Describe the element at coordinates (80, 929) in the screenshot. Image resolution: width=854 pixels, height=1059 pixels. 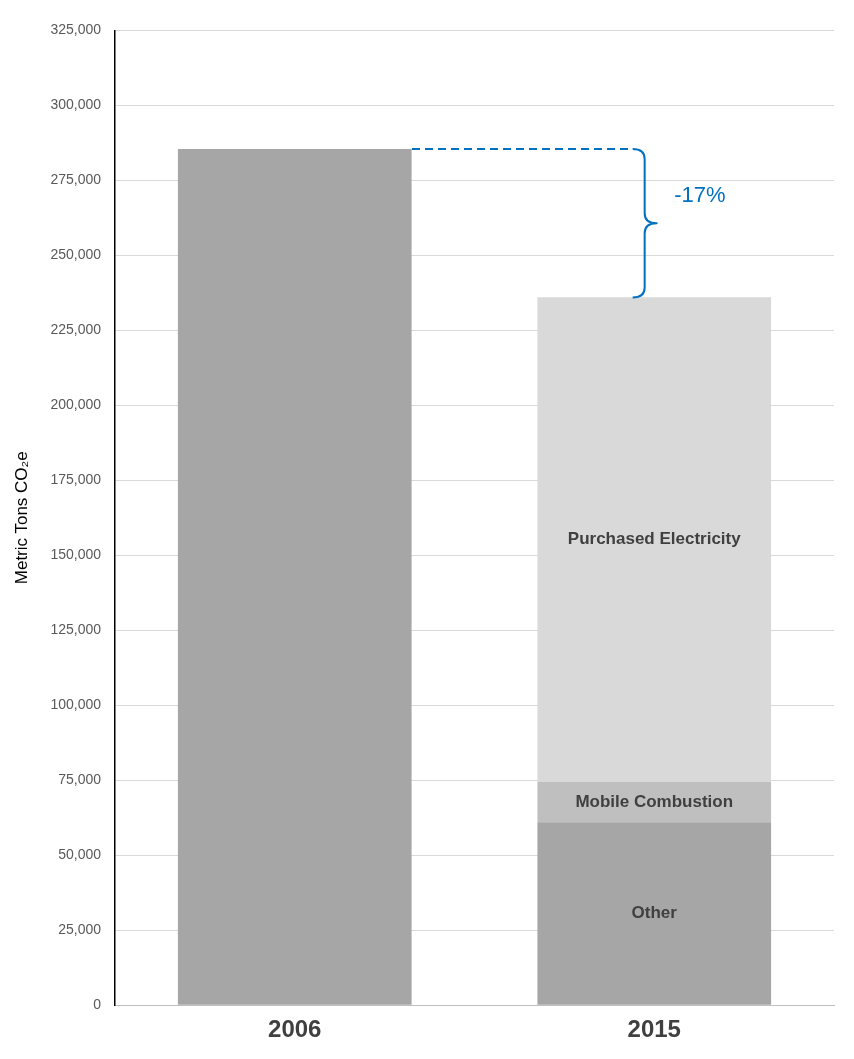
I see `y-tick-label: 25,000` at that location.